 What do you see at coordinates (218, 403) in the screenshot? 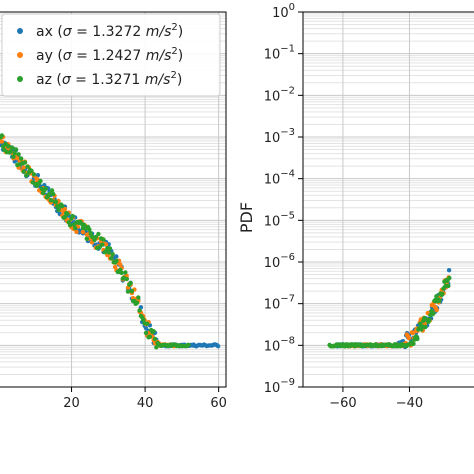
I see `x-tick-label: 60` at bounding box center [218, 403].